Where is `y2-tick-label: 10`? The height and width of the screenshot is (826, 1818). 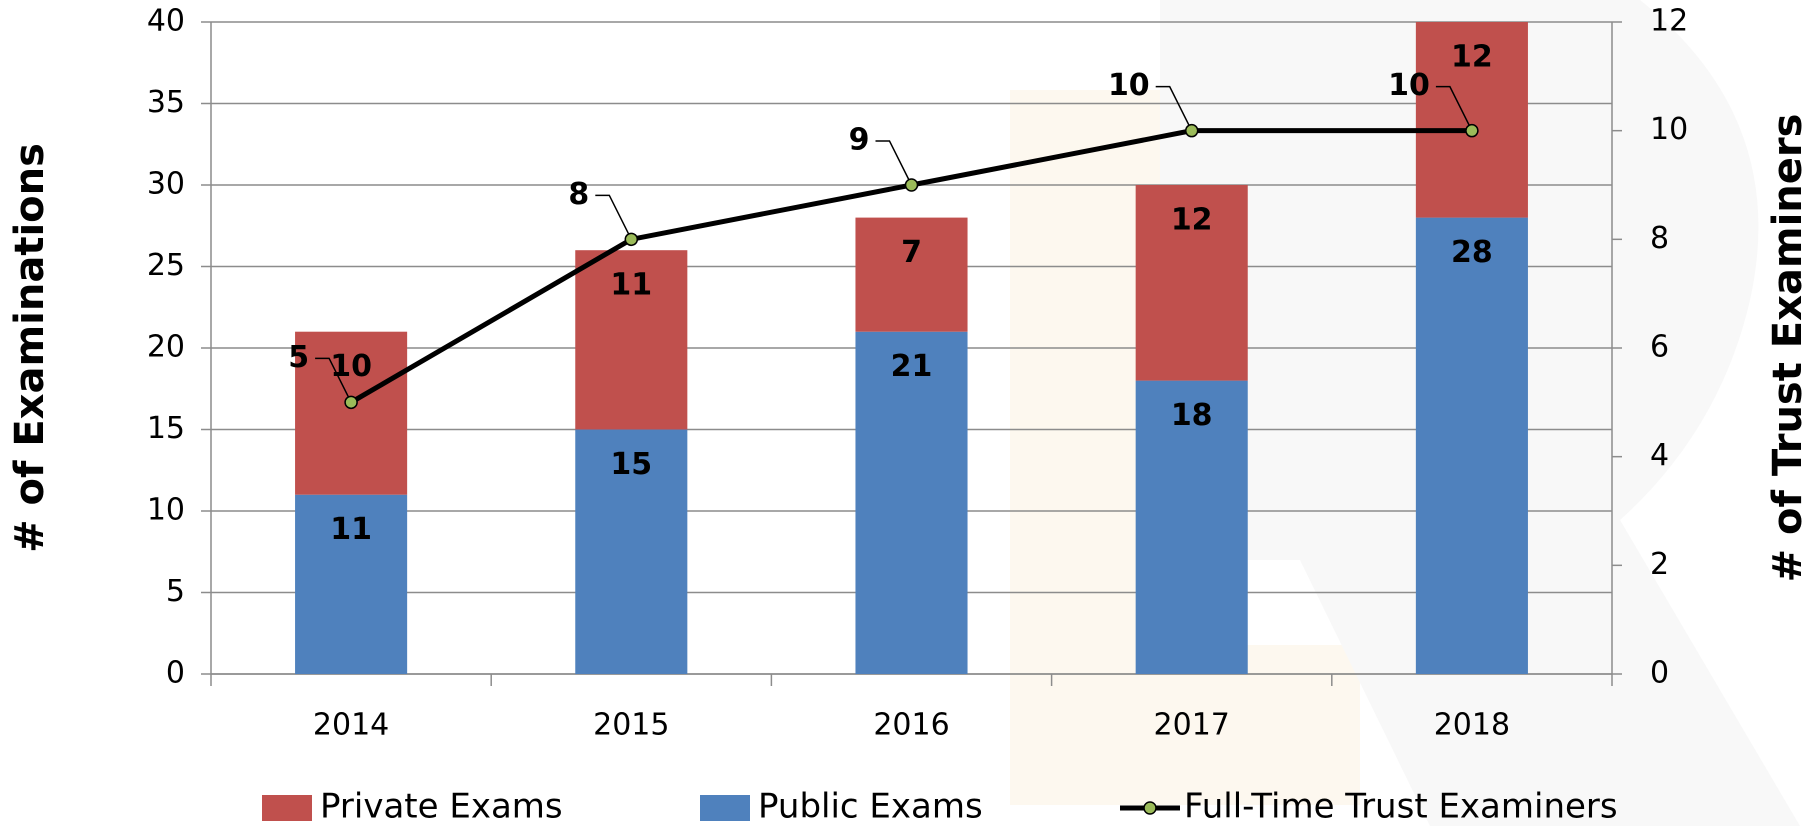 y2-tick-label: 10 is located at coordinates (1669, 129).